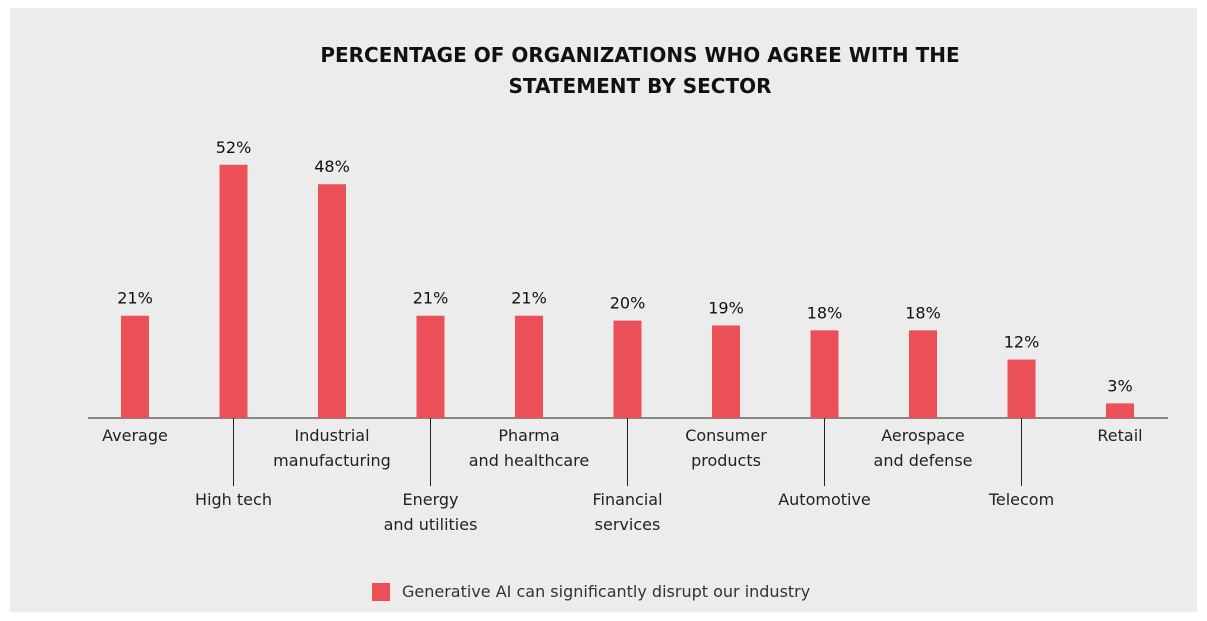 This screenshot has height=621, width=1207. I want to click on x-tick-label: Telecom, so click(1021, 499).